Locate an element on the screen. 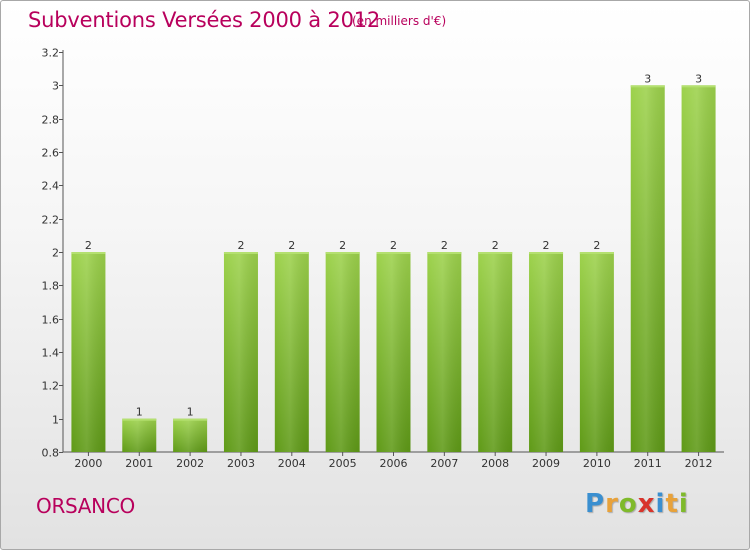  y-tick-label: 1.6 is located at coordinates (51, 320).